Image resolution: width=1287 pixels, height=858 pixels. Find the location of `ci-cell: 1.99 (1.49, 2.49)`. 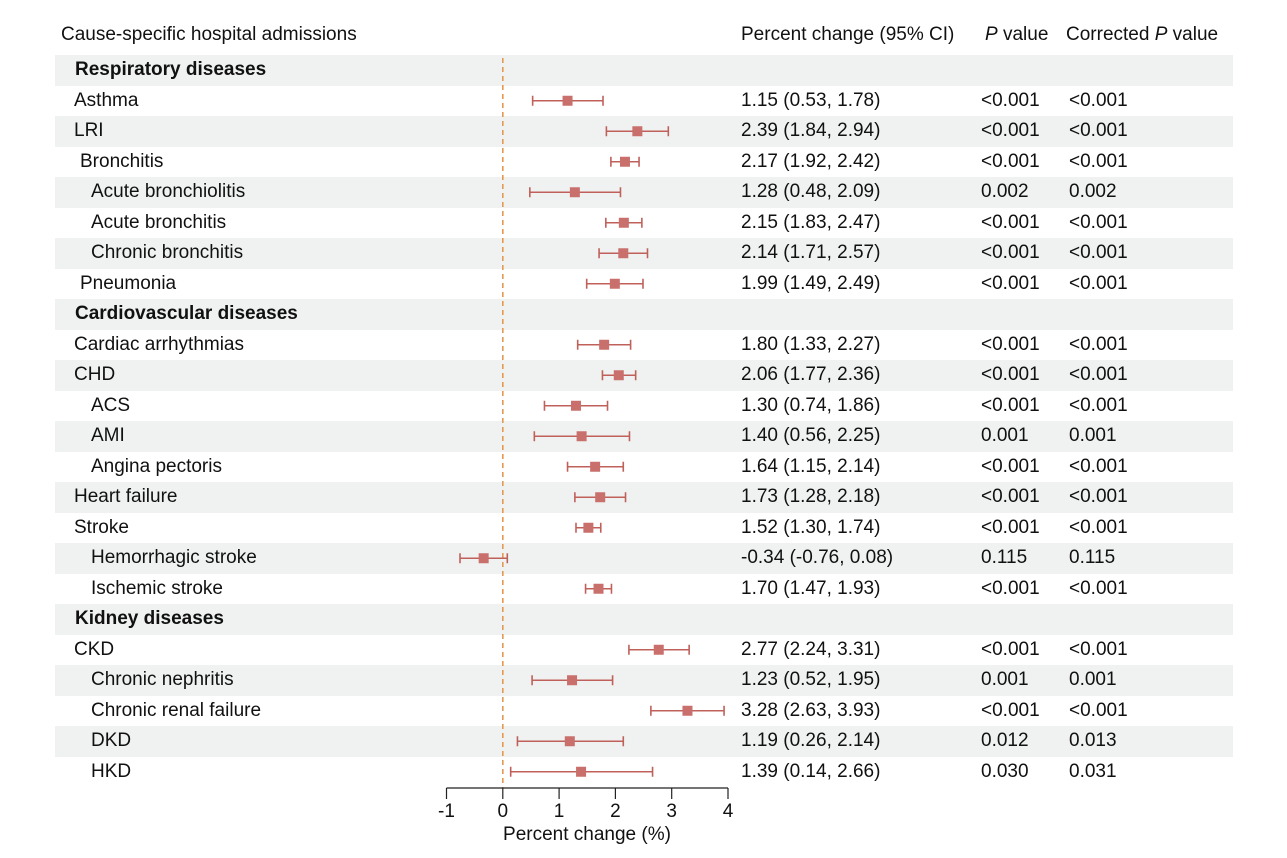

ci-cell: 1.99 (1.49, 2.49) is located at coordinates (811, 283).